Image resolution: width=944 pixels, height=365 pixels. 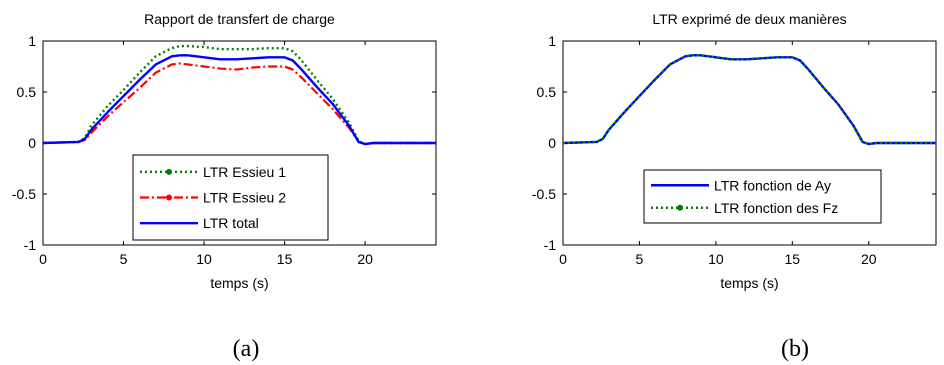 I want to click on x-tick-label-b: 15, so click(x=793, y=259).